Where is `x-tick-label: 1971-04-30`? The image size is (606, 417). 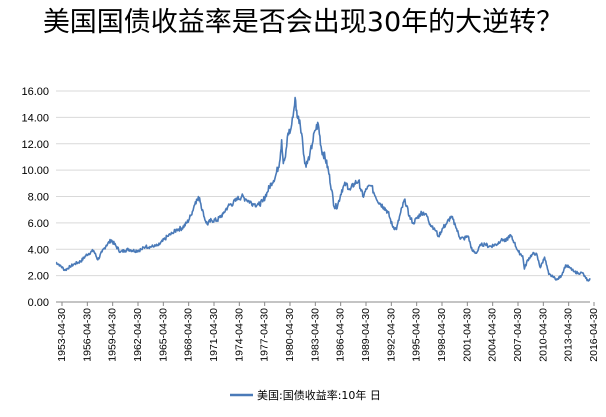 x-tick-label: 1971-04-30 is located at coordinates (214, 335).